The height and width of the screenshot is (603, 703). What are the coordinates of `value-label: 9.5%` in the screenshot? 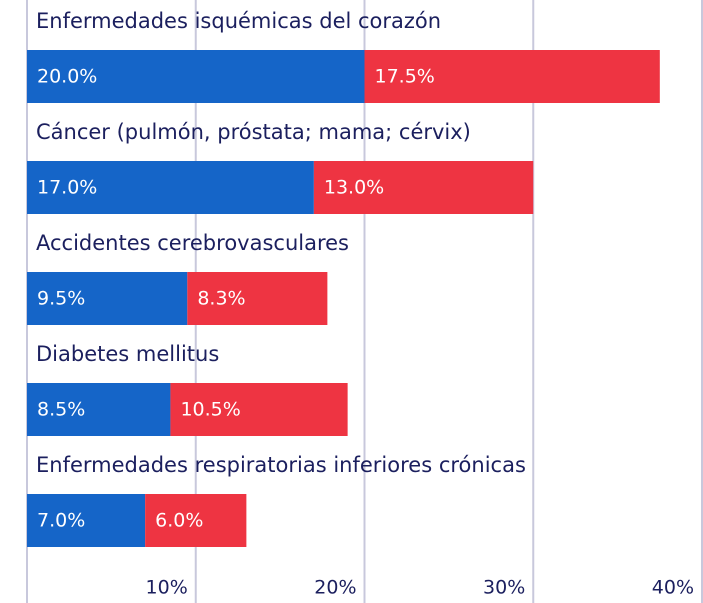 It's located at (61, 299).